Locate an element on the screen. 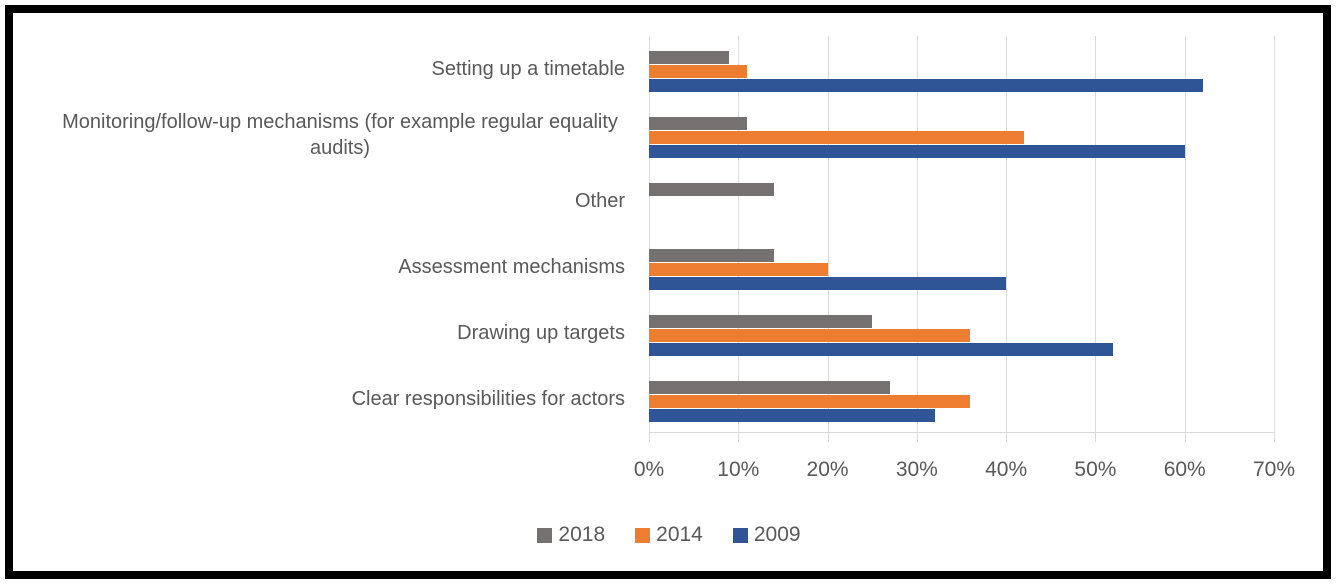 The image size is (1338, 587). legend-item-2014: 2014 is located at coordinates (669, 535).